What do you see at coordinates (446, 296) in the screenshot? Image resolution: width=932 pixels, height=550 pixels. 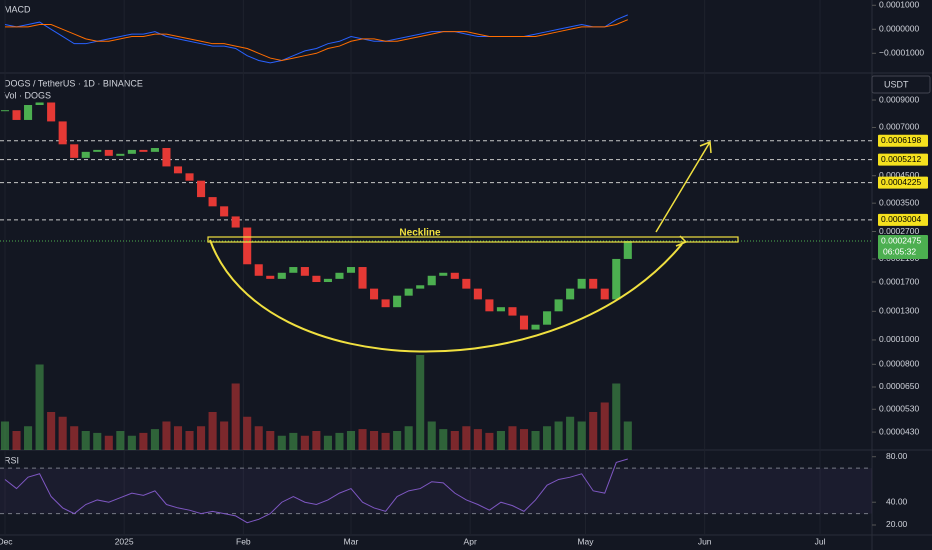 I see `cup-curve` at bounding box center [446, 296].